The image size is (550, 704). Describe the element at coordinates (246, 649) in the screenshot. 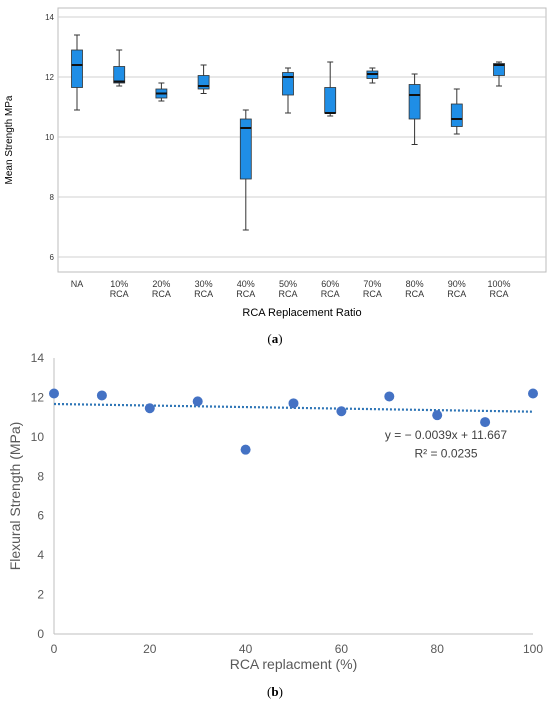

I see `x-tick-label: 40` at that location.